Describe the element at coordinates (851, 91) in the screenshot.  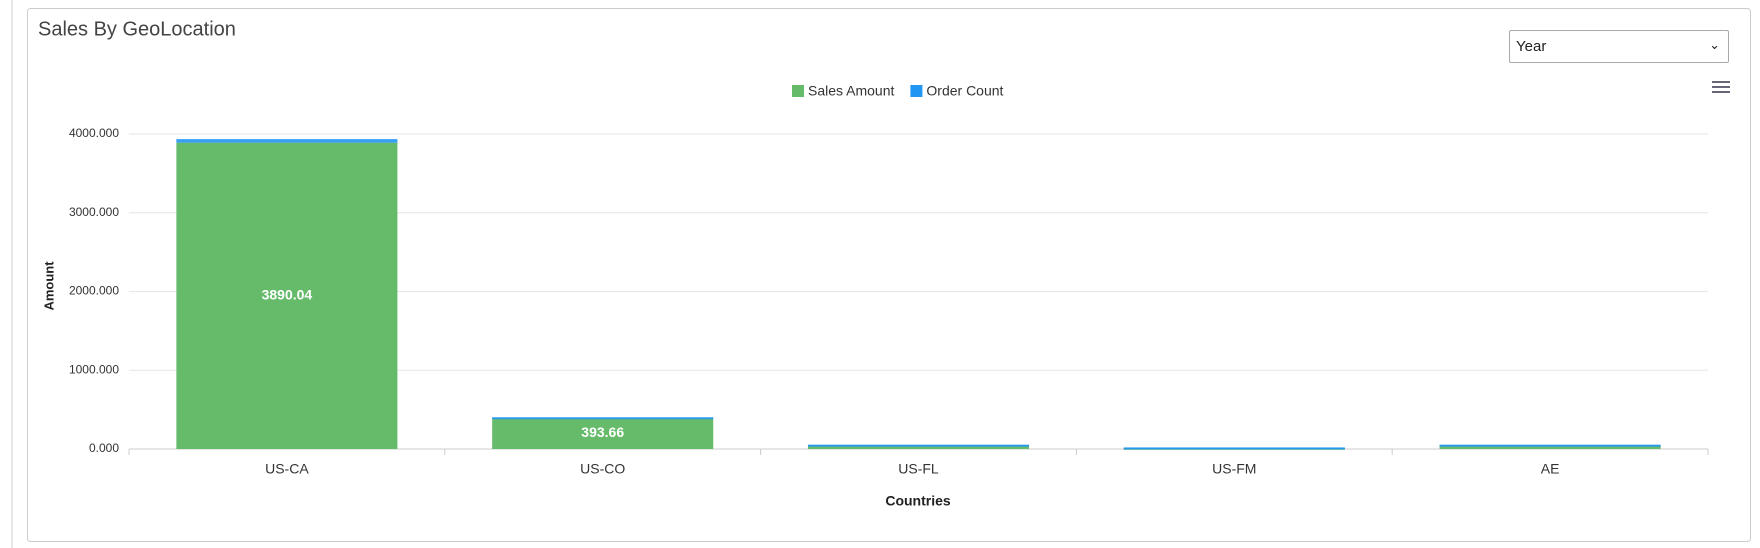
I see `legend-label: Sales Amount` at that location.